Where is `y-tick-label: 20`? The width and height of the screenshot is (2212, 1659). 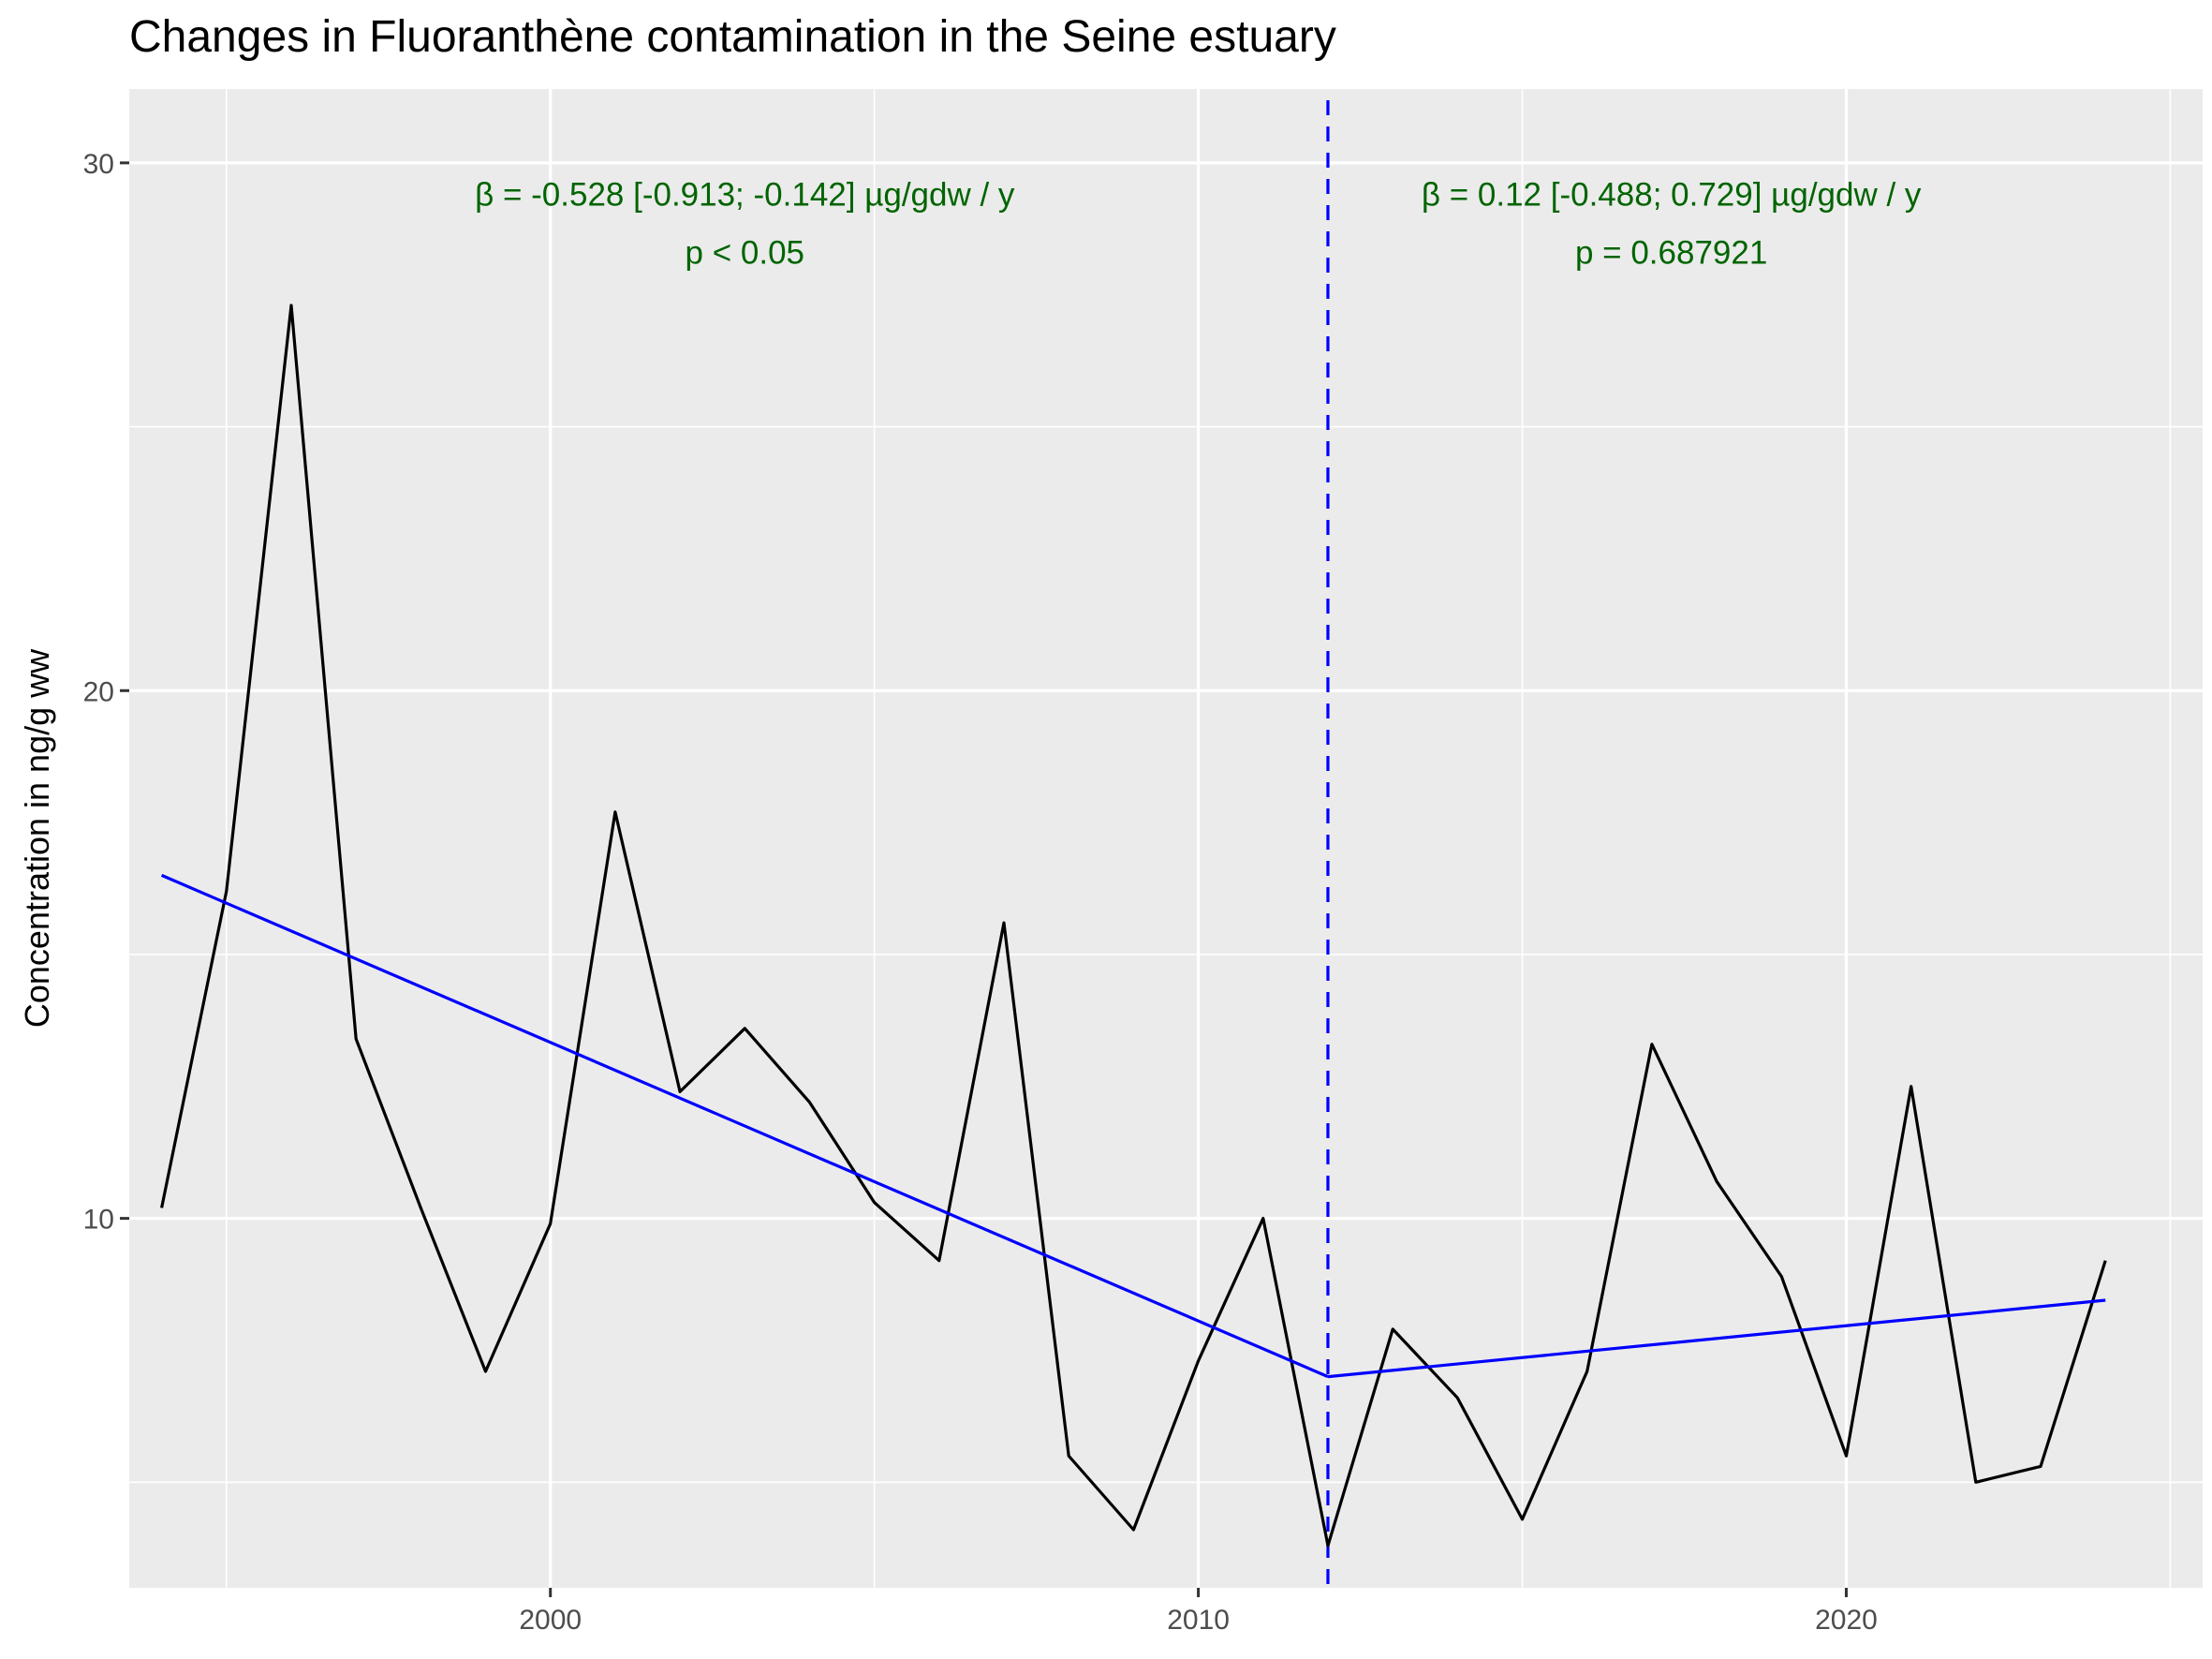
y-tick-label: 20 is located at coordinates (99, 691).